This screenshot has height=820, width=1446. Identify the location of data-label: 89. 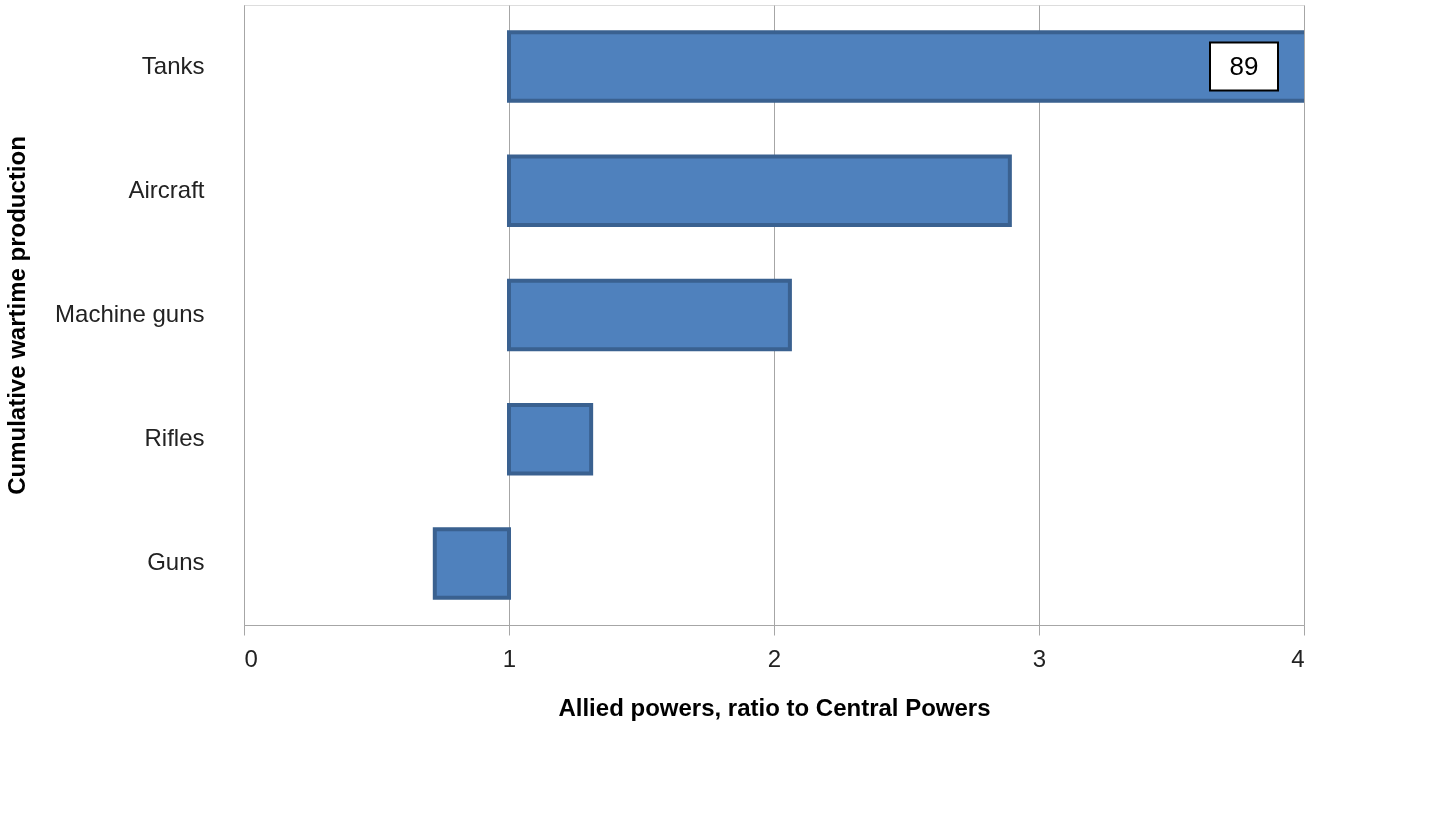
(1244, 65).